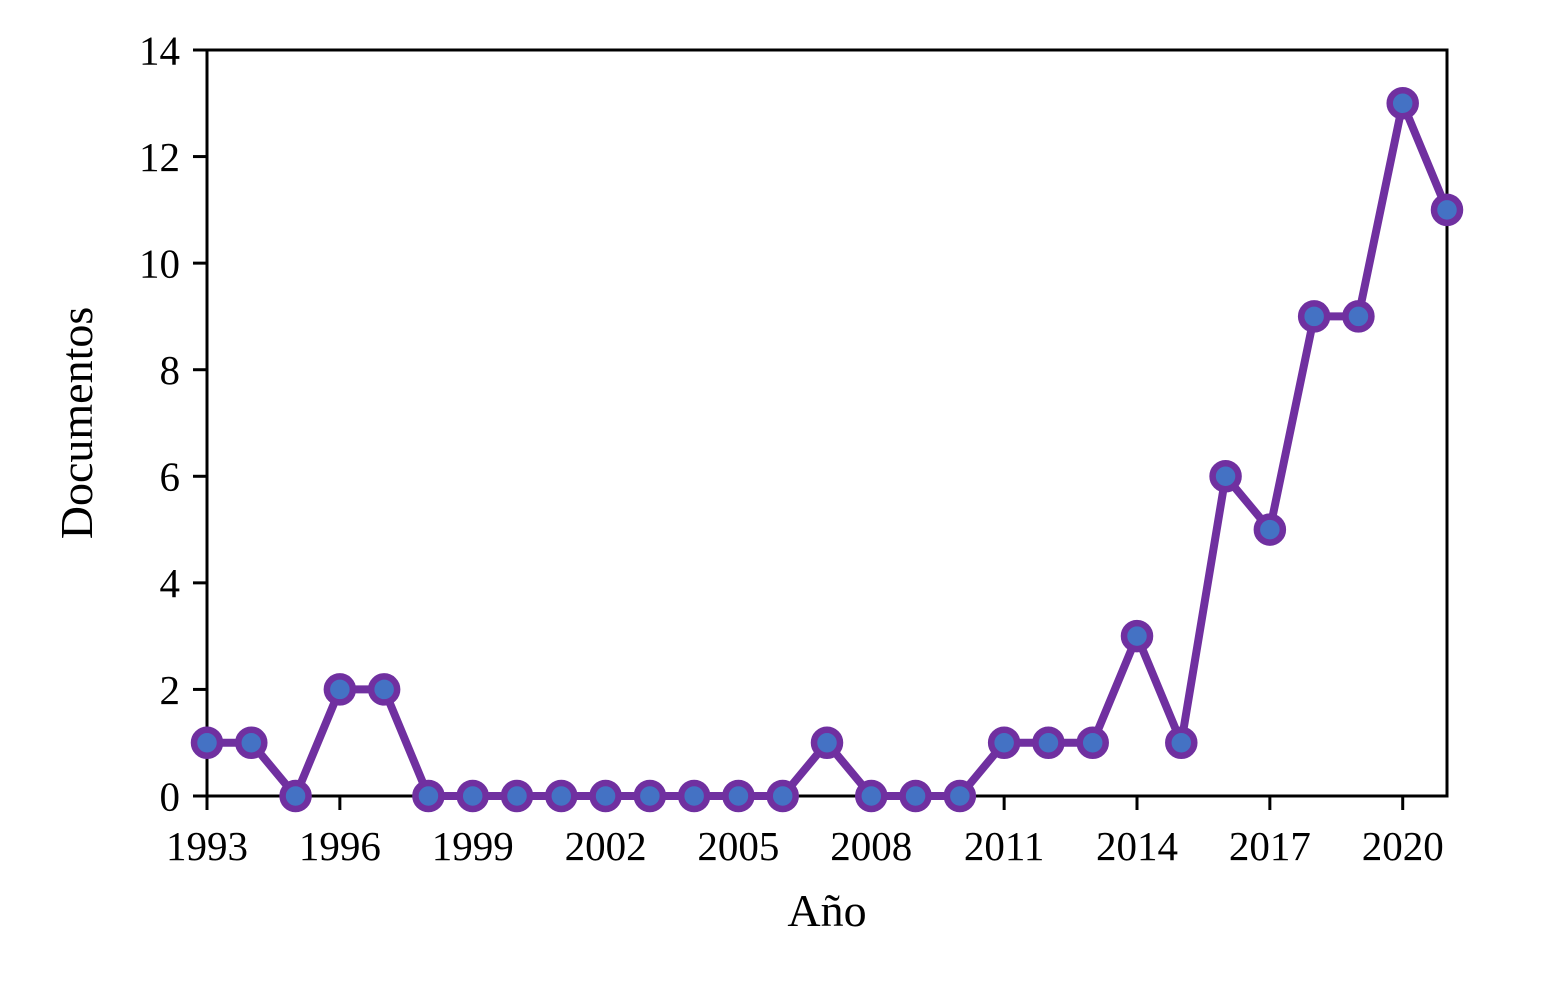 Image resolution: width=1541 pixels, height=1001 pixels. I want to click on x-tick-label: 1996, so click(340, 846).